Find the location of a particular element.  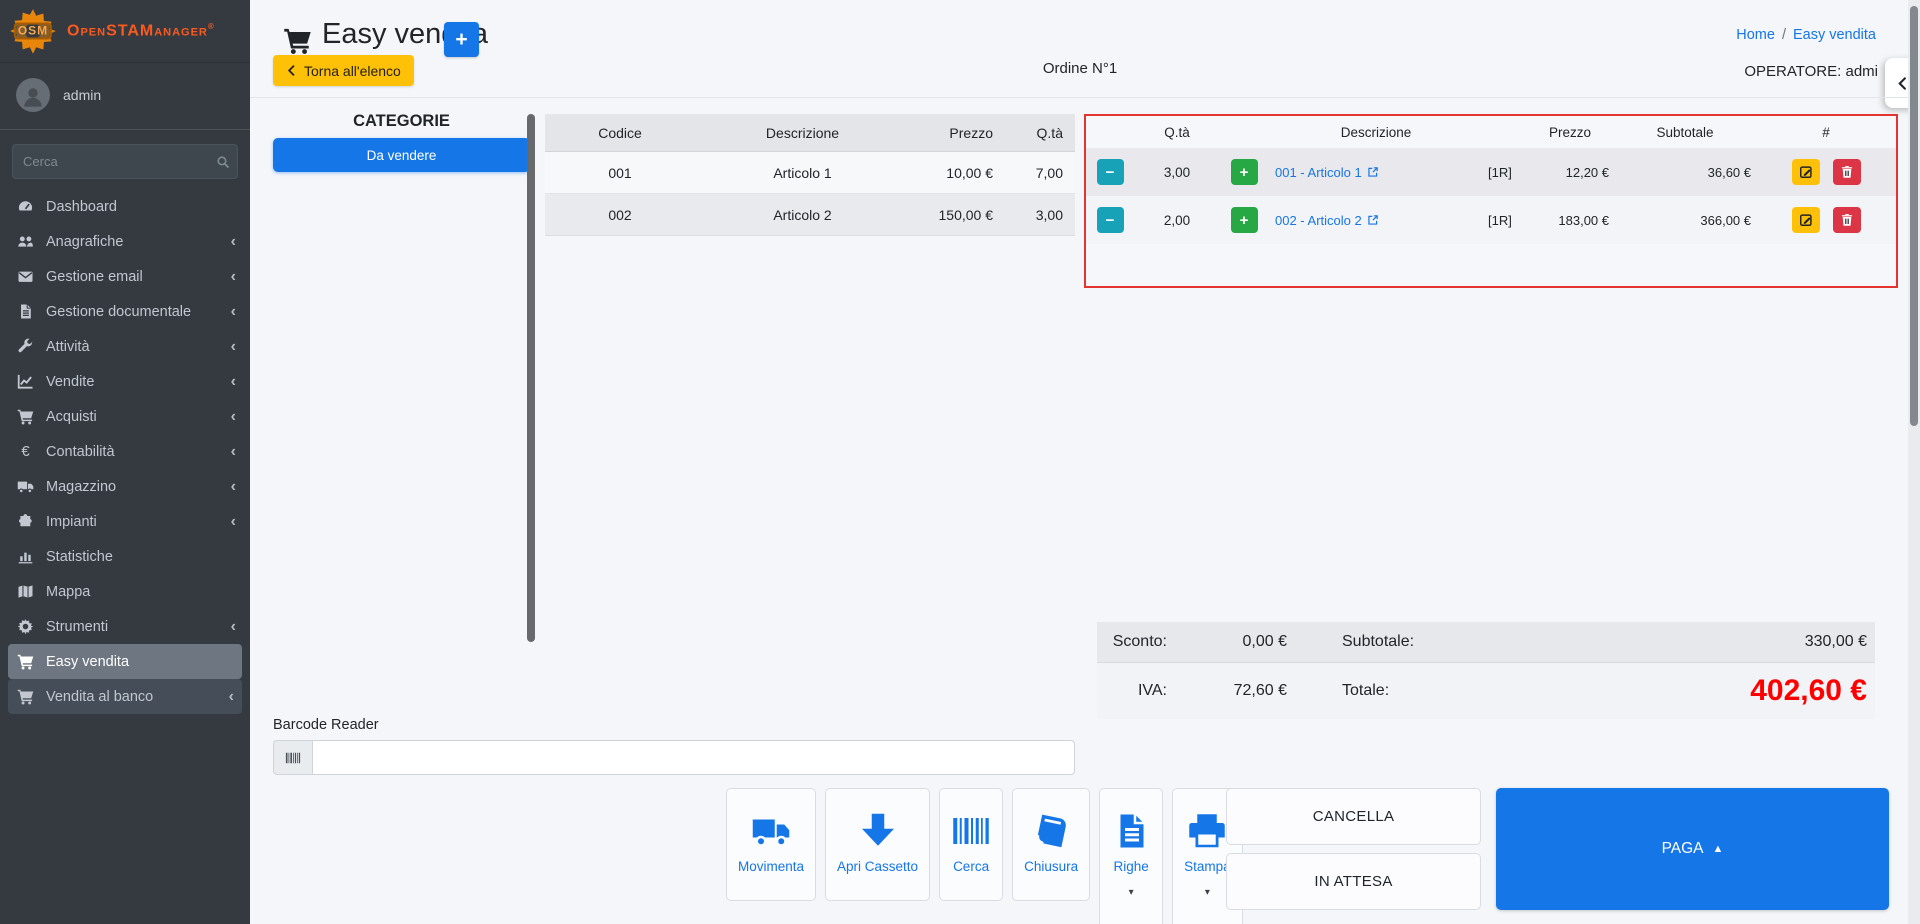

product-row: 002 Articolo 2 150,00 € 3,00 is located at coordinates (810, 215).